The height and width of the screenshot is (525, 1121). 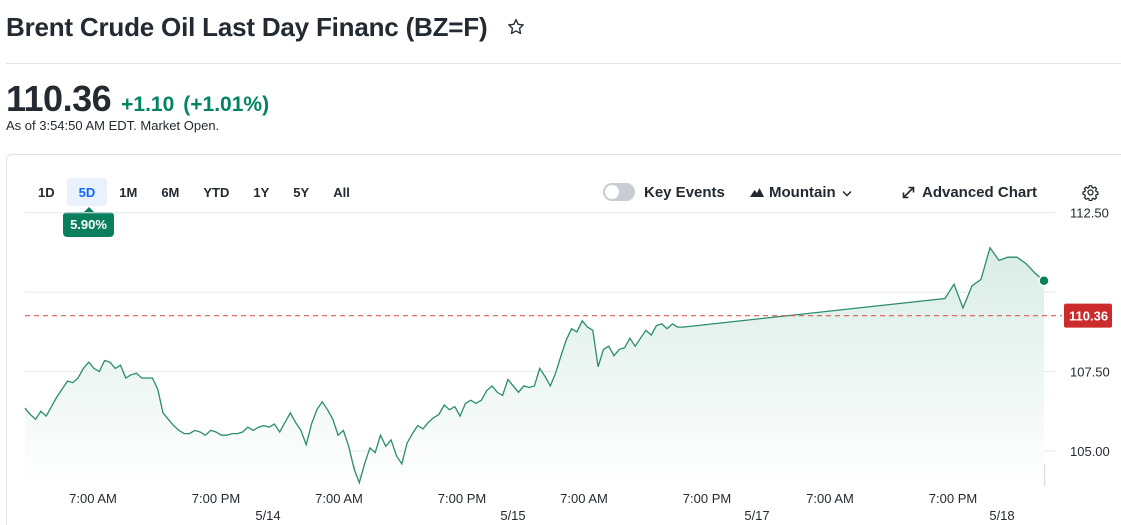 I want to click on chart-type-dropdown: Mountain, so click(x=801, y=192).